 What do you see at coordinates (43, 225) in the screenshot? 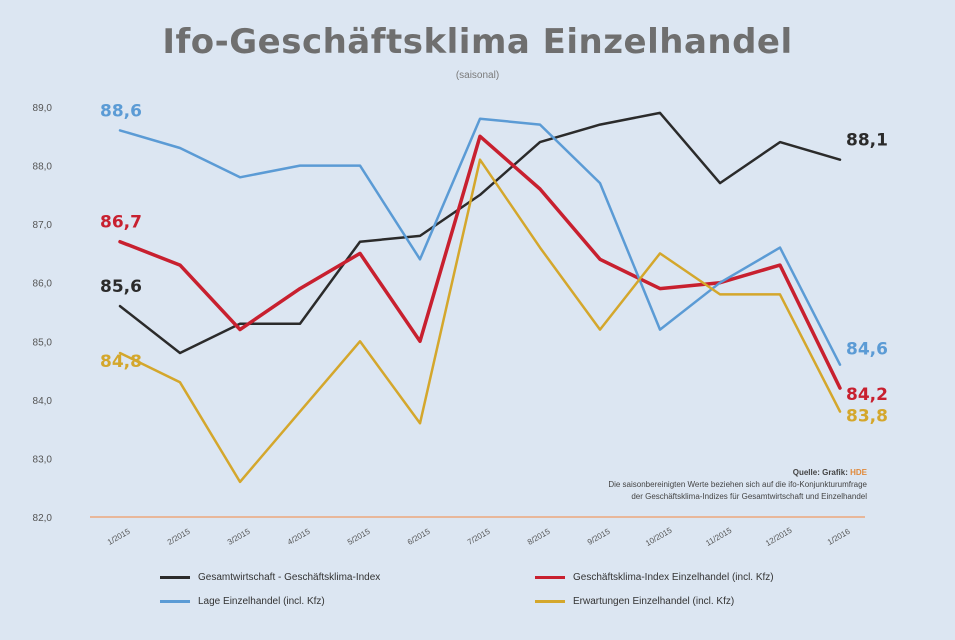
I see `y-tick-label: 87,0` at bounding box center [43, 225].